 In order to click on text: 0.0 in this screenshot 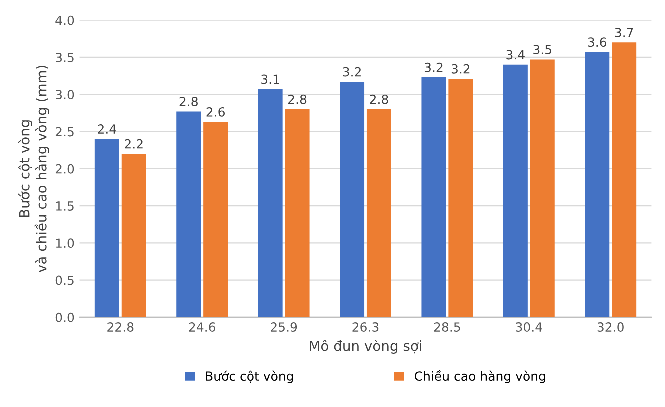, I will do `click(65, 317)`.